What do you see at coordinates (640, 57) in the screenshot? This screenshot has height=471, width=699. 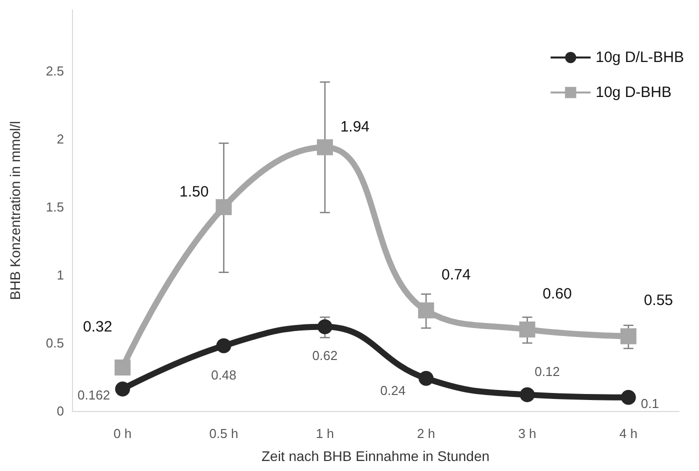 I see `legend-label: 10g D/L-BHB` at bounding box center [640, 57].